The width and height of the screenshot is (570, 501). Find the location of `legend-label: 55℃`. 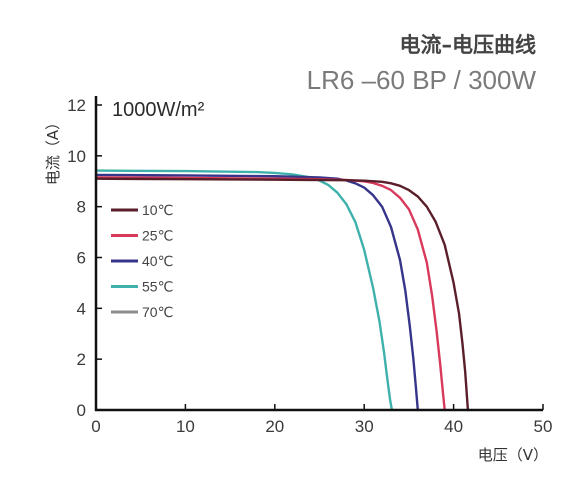

legend-label: 55℃ is located at coordinates (157, 287).